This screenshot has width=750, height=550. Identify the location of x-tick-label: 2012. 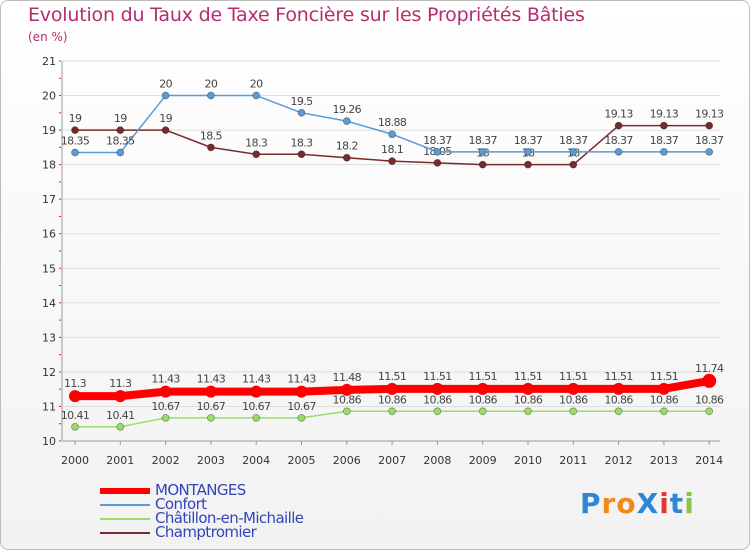
(619, 460).